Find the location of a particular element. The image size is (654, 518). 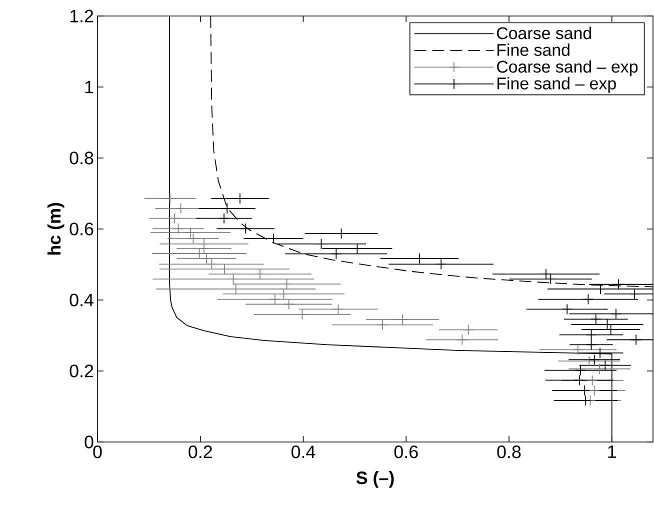

y-tick-label: 0.2 is located at coordinates (82, 371).